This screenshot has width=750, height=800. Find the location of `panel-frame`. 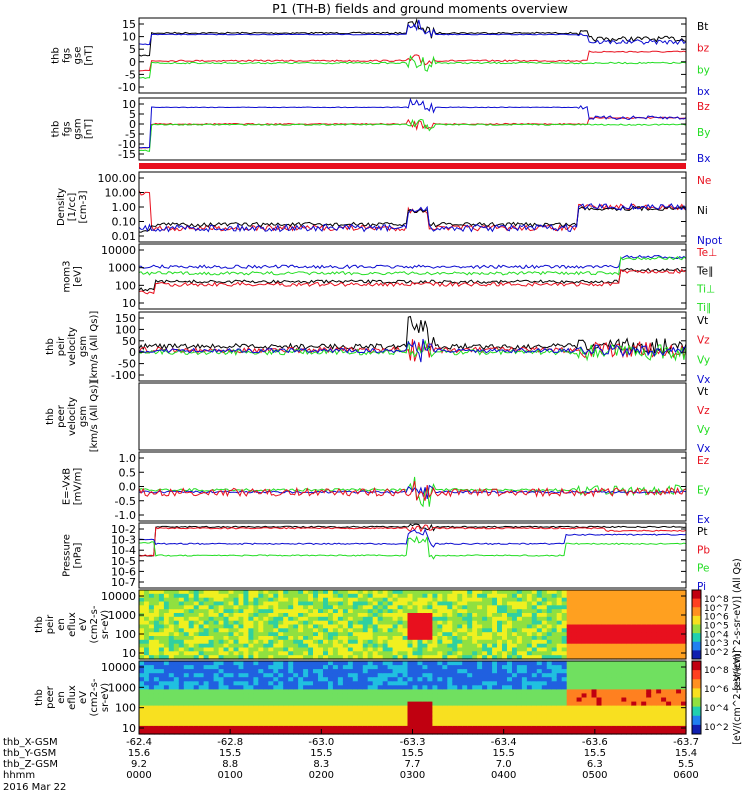

panel-frame is located at coordinates (412, 346).